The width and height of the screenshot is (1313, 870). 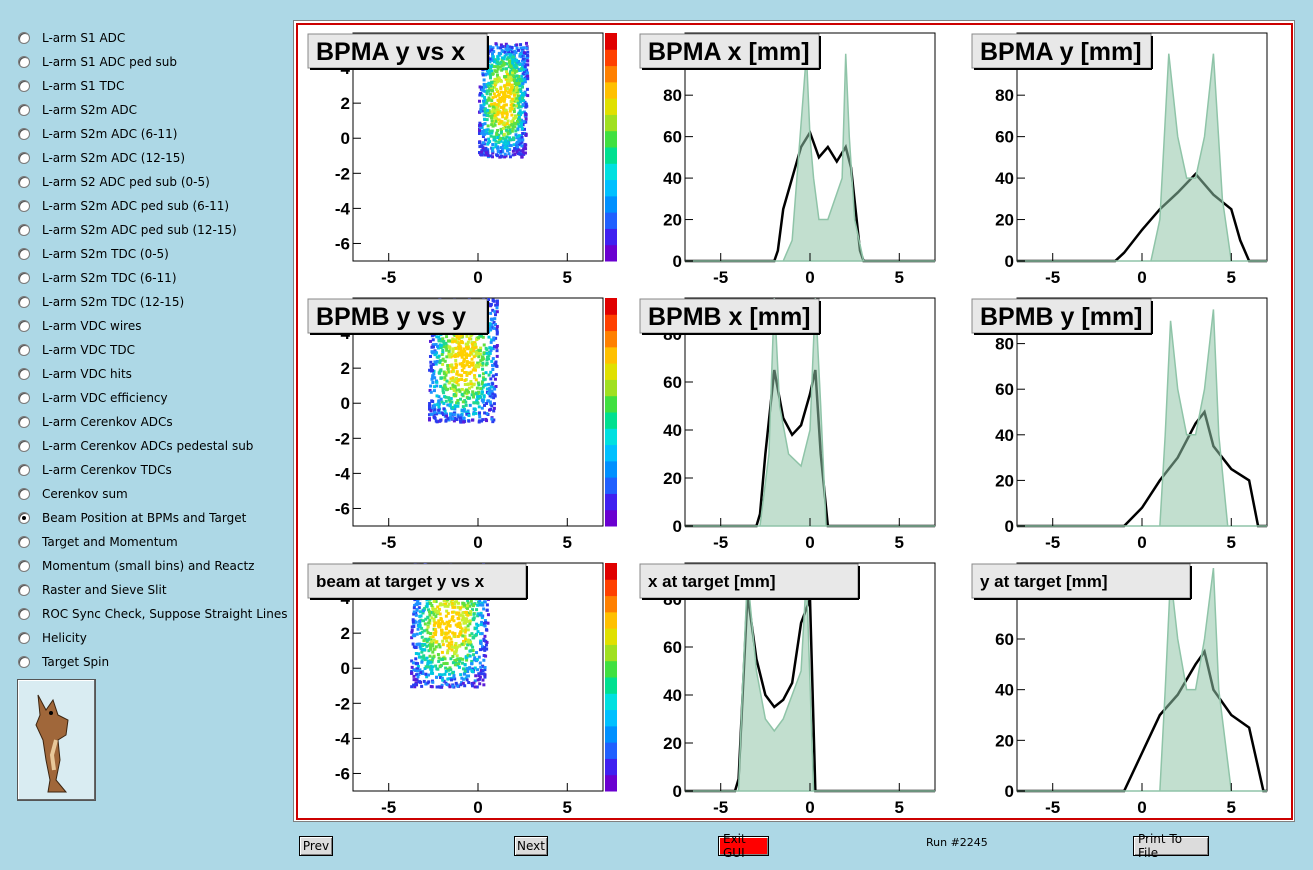 I want to click on radio-item: L-arm S2m ADC (12-15), so click(x=99, y=158).